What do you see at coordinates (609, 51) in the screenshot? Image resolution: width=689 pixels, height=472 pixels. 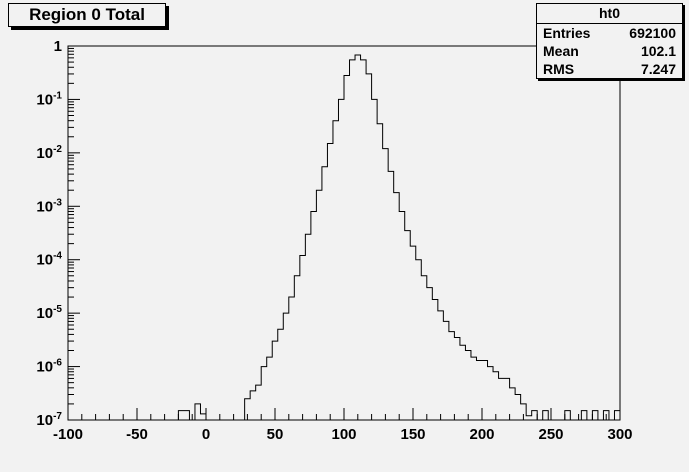 I see `stats-row-mean: Mean 102.1` at bounding box center [609, 51].